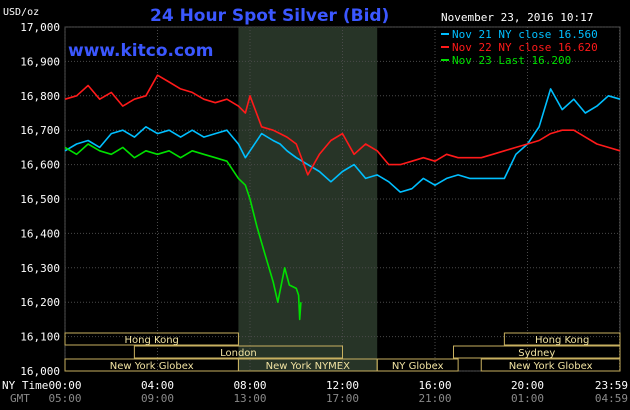  Describe the element at coordinates (40, 371) in the screenshot. I see `y-tick-label: 16,000` at that location.